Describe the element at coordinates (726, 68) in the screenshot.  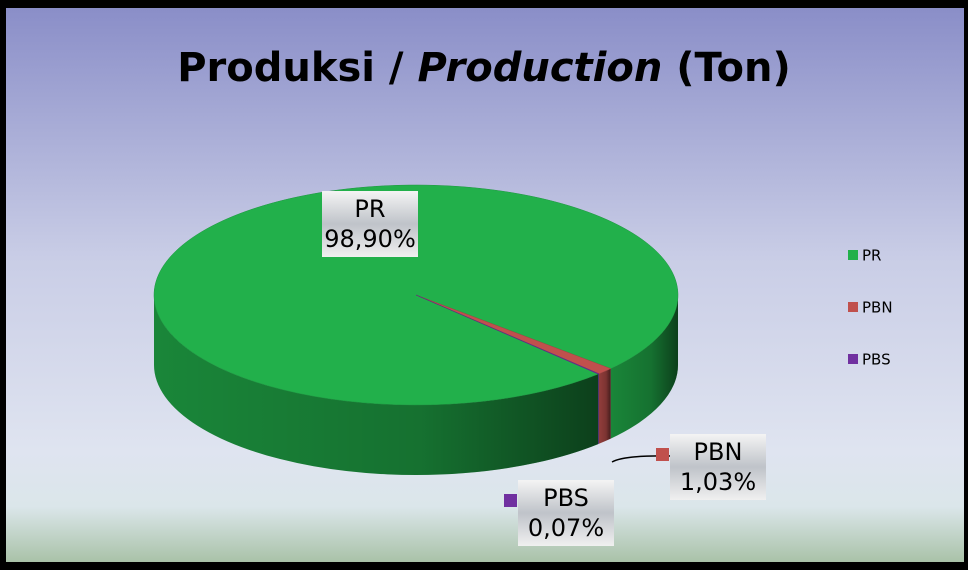
I see `title-run: (Ton)` at that location.